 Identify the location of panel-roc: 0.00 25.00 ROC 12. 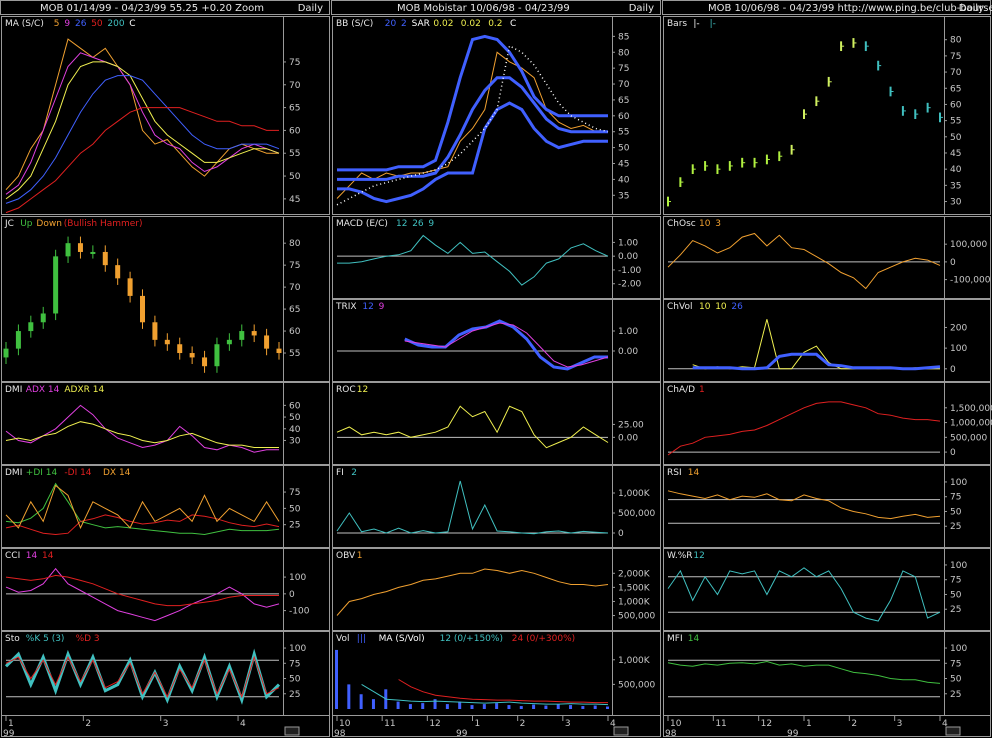
(496, 423).